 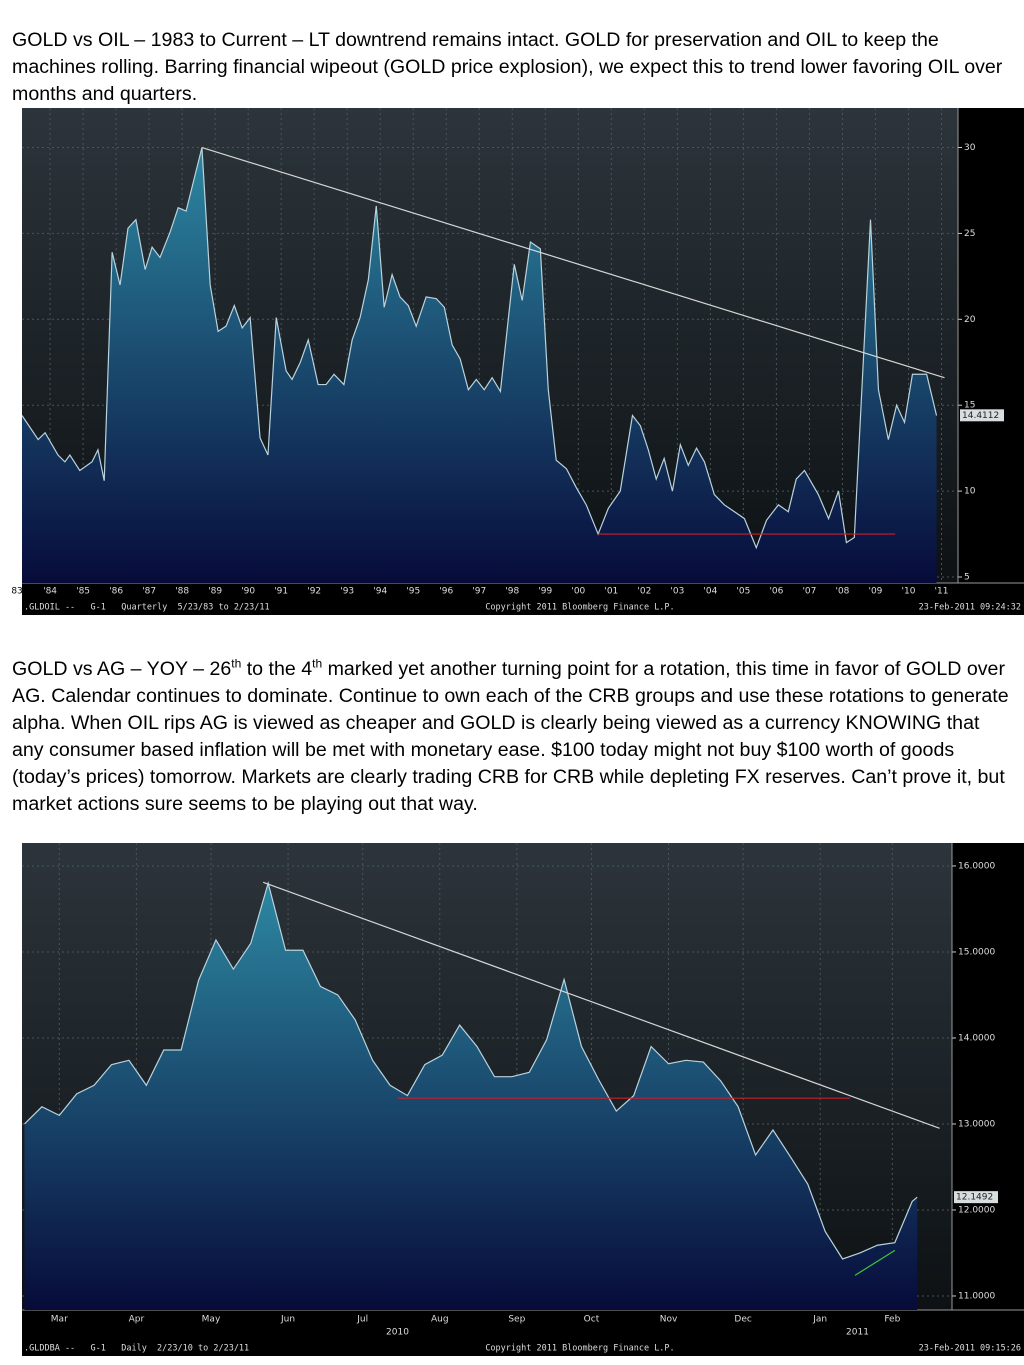 What do you see at coordinates (967, 577) in the screenshot?
I see `y-tick-label: 5` at bounding box center [967, 577].